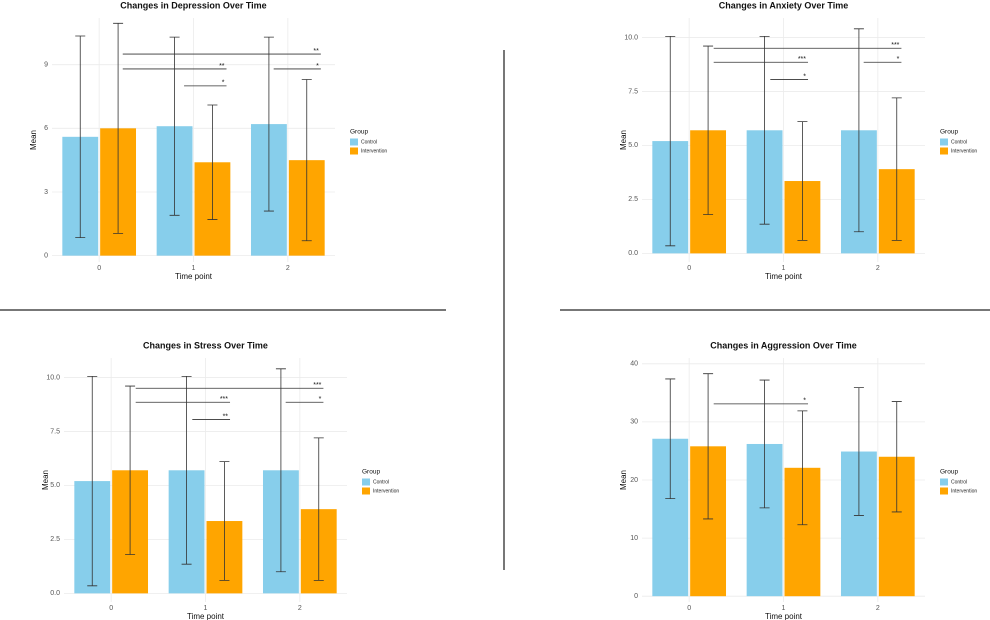 The image size is (990, 620). What do you see at coordinates (46, 128) in the screenshot?
I see `y-tick-label: 6` at bounding box center [46, 128].